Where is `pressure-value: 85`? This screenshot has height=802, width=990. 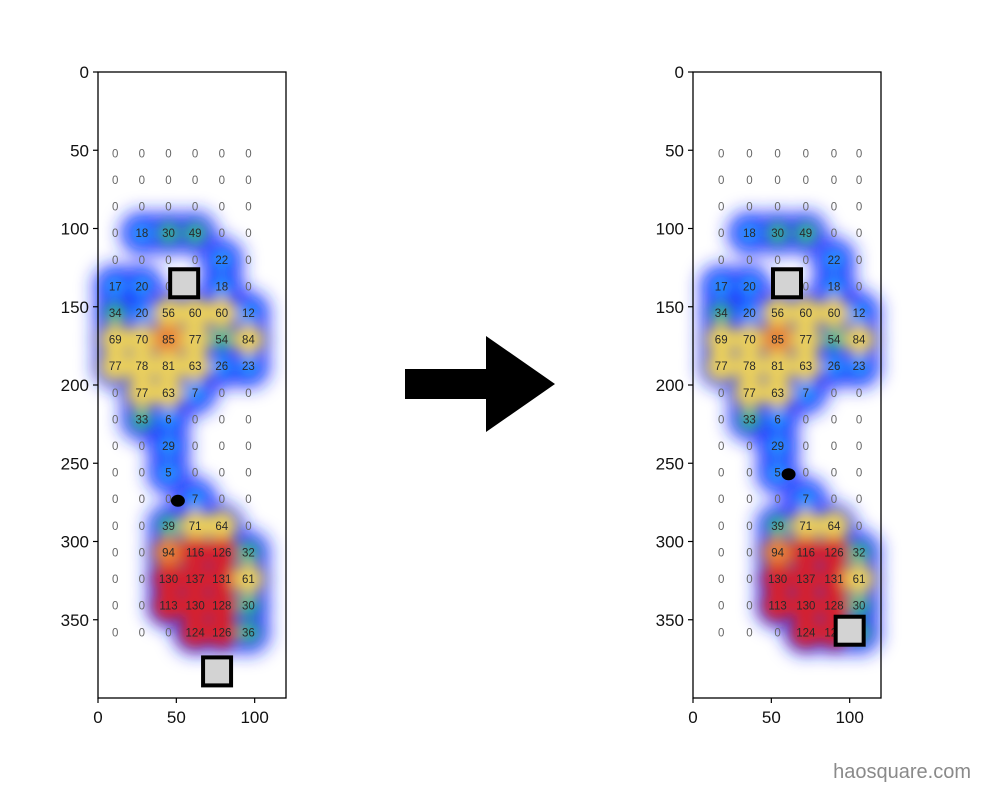 pressure-value: 85 is located at coordinates (777, 341).